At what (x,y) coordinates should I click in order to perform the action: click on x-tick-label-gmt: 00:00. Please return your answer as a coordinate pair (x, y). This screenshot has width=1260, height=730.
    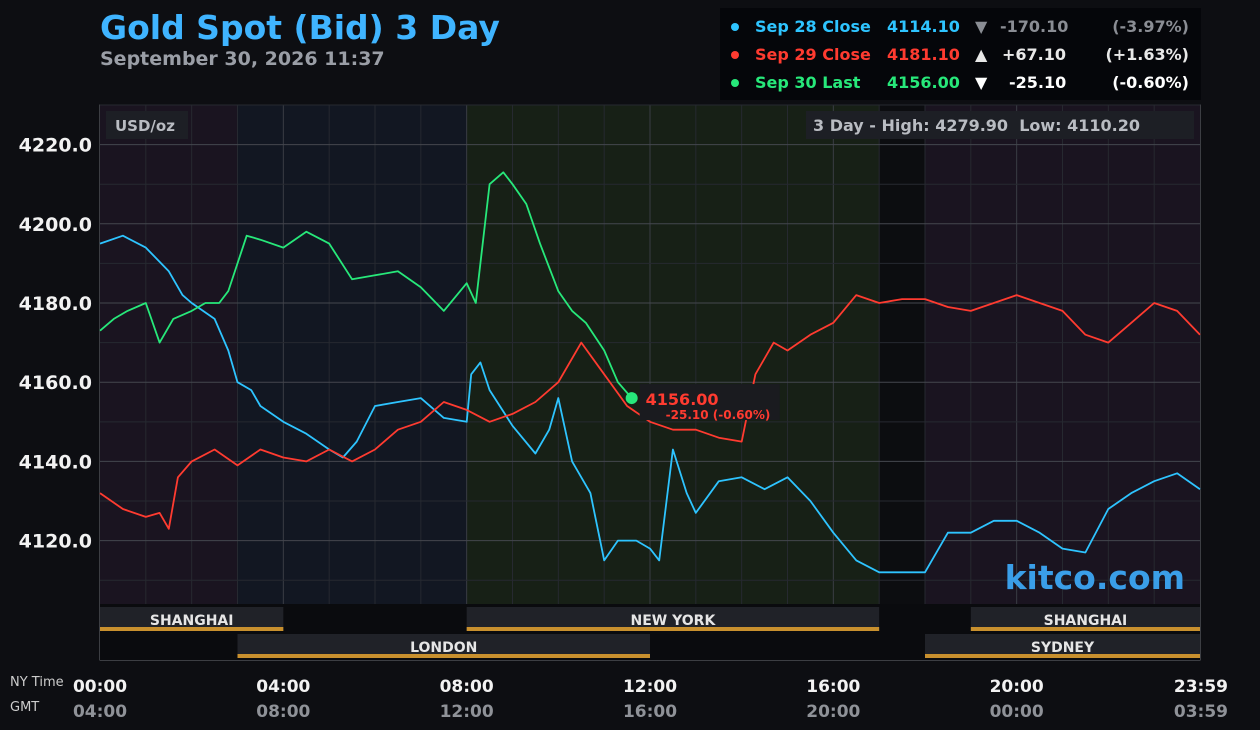
    Looking at the image, I should click on (1017, 712).